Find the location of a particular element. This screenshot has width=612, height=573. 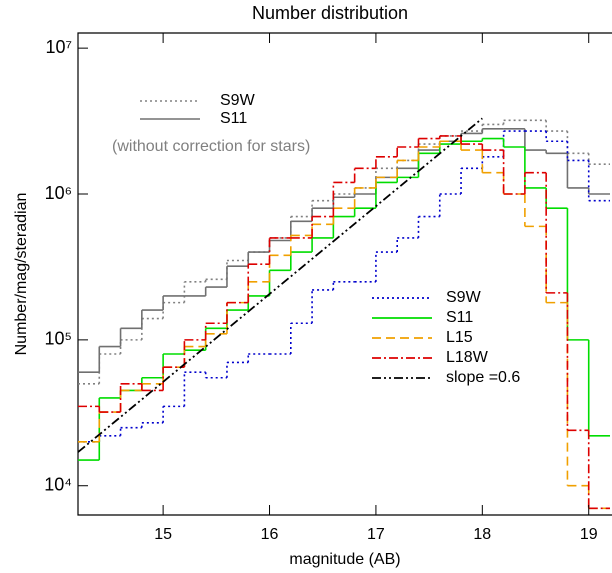

x-tick-label: 19 is located at coordinates (589, 534).